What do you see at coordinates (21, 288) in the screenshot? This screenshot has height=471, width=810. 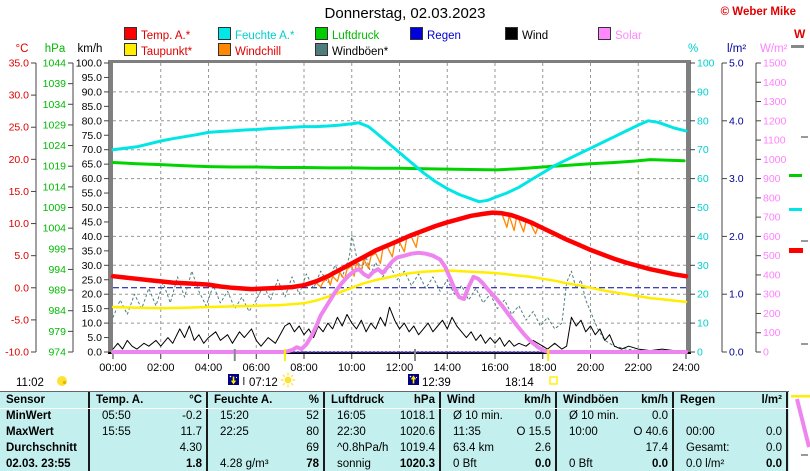 I see `y-tick-label-temperature: 0.0` at bounding box center [21, 288].